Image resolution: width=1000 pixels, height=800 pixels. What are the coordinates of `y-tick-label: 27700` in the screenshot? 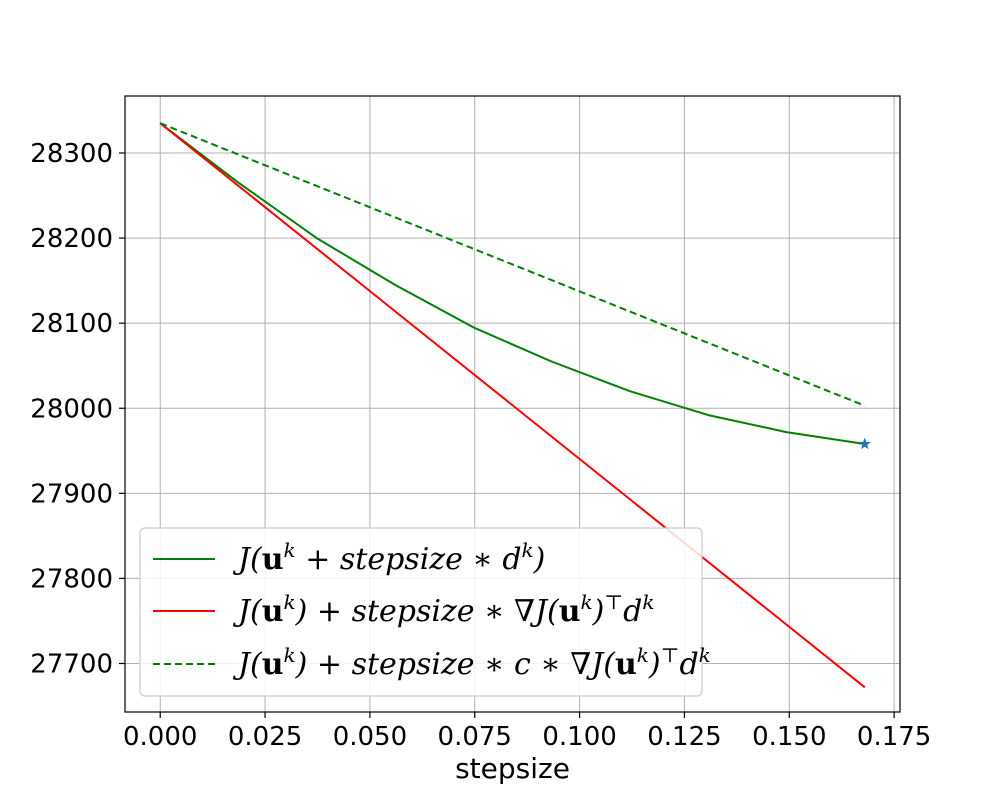 It's located at (71, 665).